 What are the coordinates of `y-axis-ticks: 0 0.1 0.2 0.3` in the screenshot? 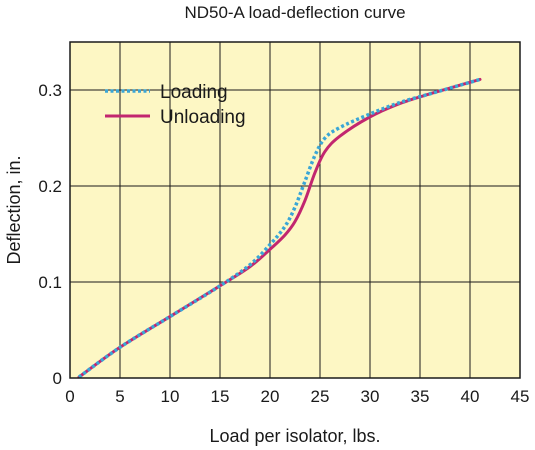 It's located at (50, 234).